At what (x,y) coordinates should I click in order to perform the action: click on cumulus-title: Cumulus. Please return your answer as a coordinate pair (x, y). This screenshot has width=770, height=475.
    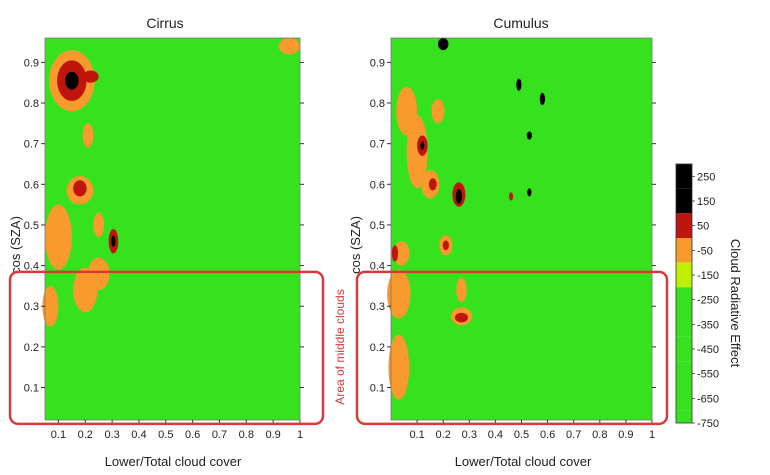
    Looking at the image, I should click on (520, 23).